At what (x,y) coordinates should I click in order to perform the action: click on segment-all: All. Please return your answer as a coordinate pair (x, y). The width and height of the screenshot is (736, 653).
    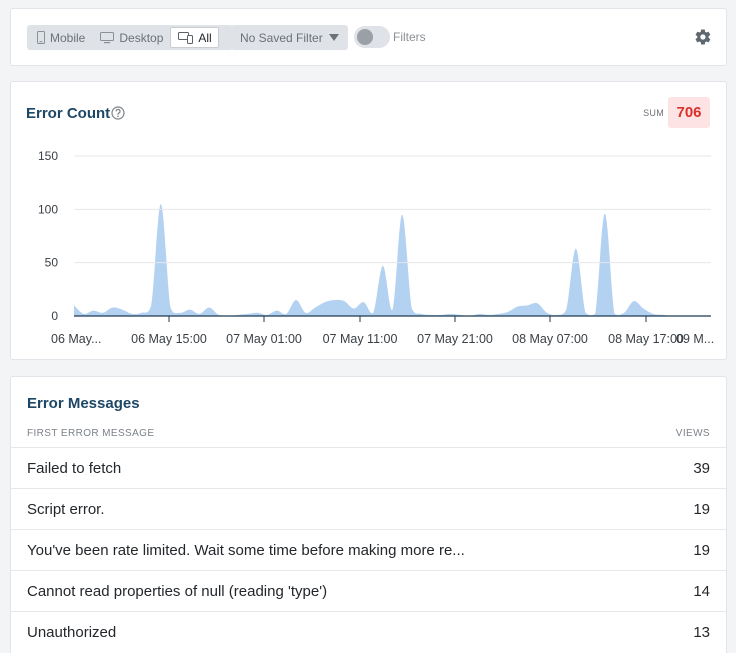
    Looking at the image, I should click on (194, 37).